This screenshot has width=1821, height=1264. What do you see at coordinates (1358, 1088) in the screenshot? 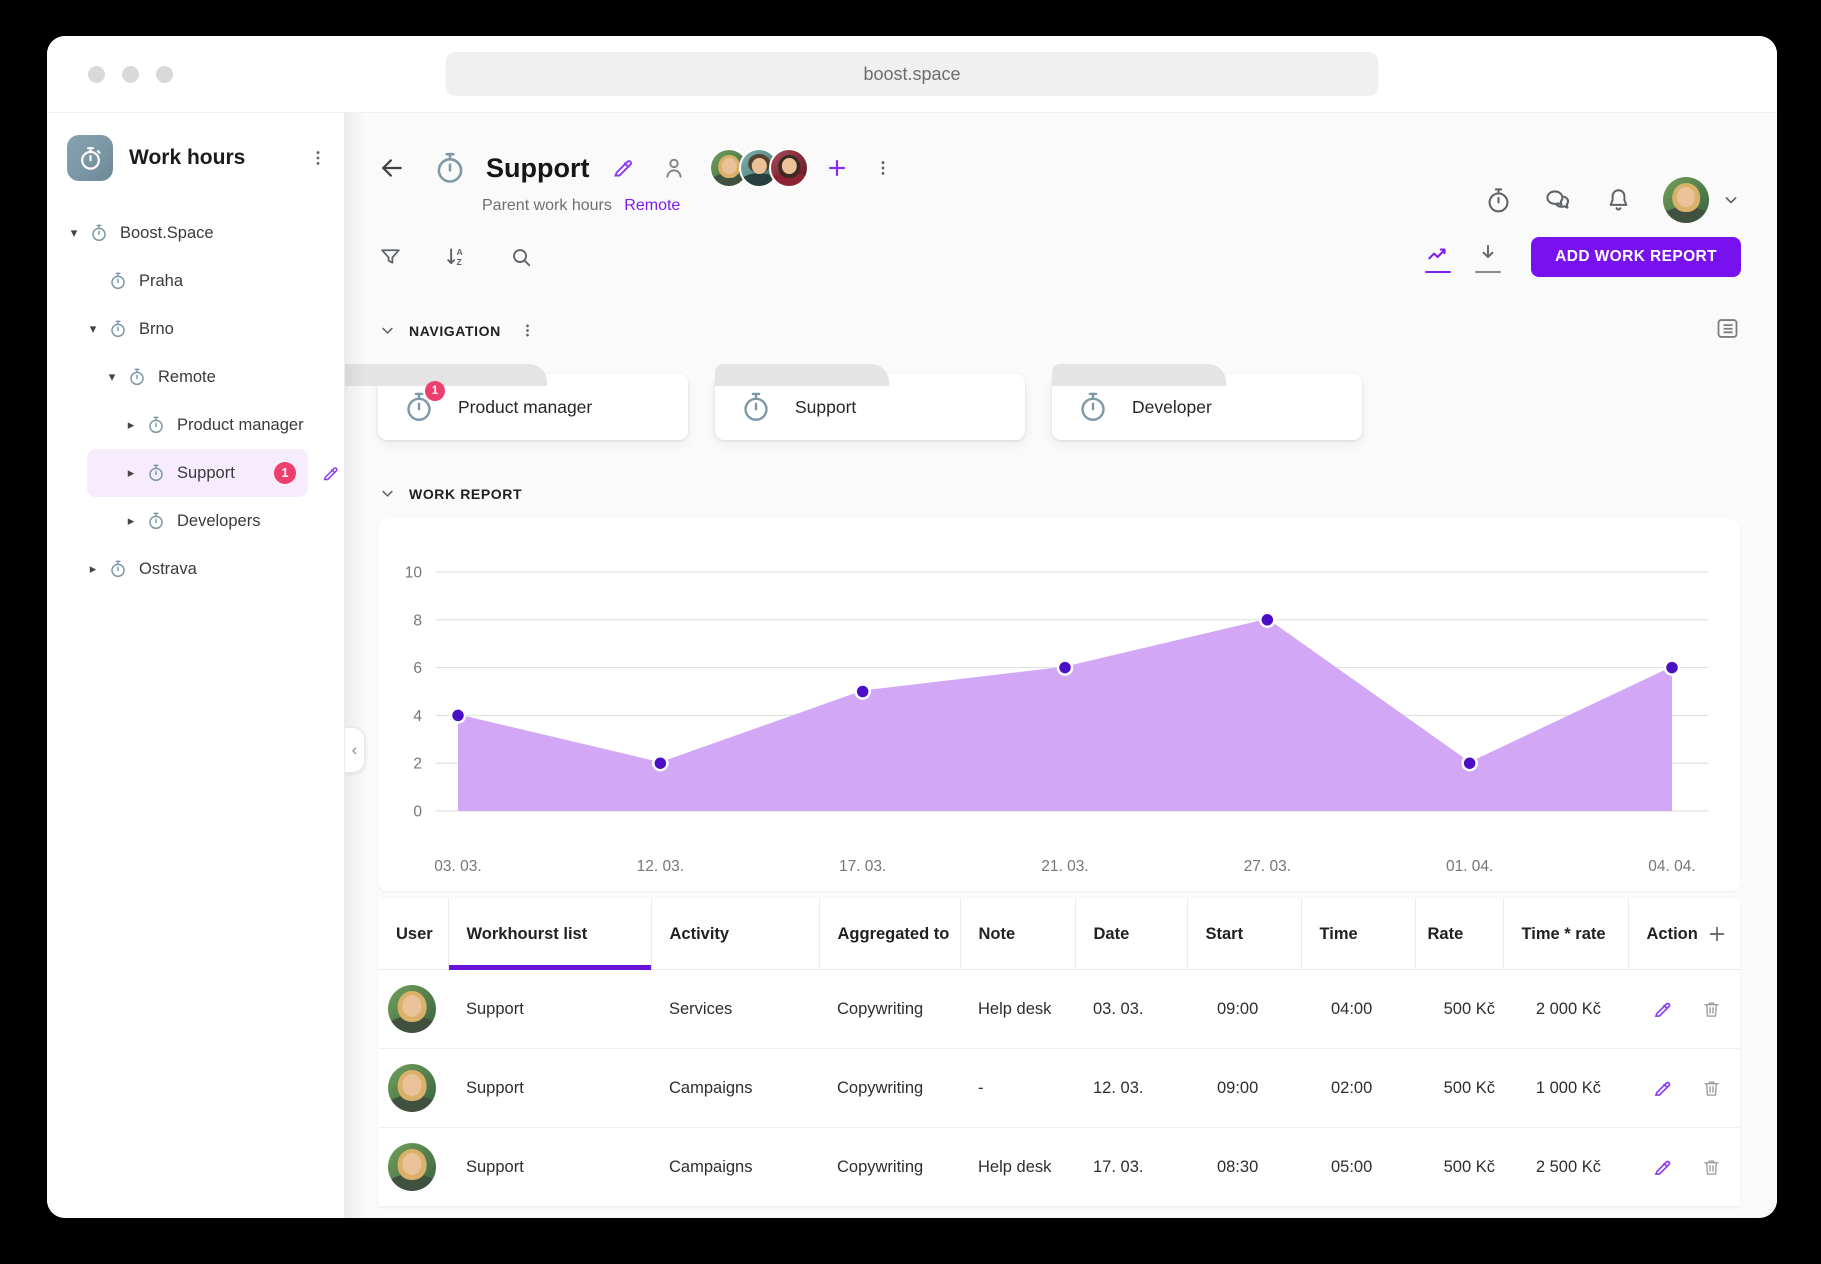
I see `cell-time: 02:00` at bounding box center [1358, 1088].